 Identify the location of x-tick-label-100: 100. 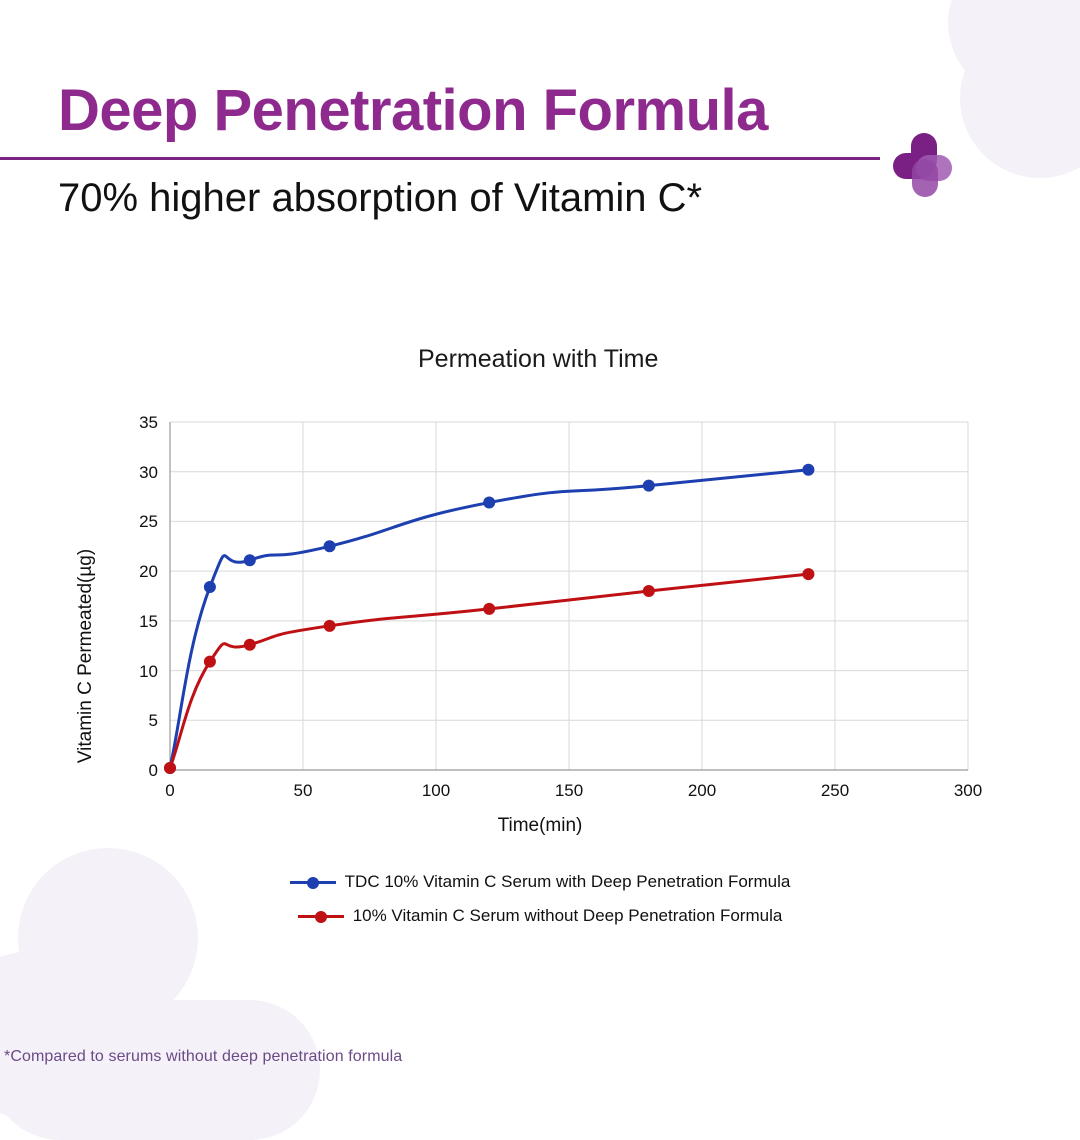
(436, 790).